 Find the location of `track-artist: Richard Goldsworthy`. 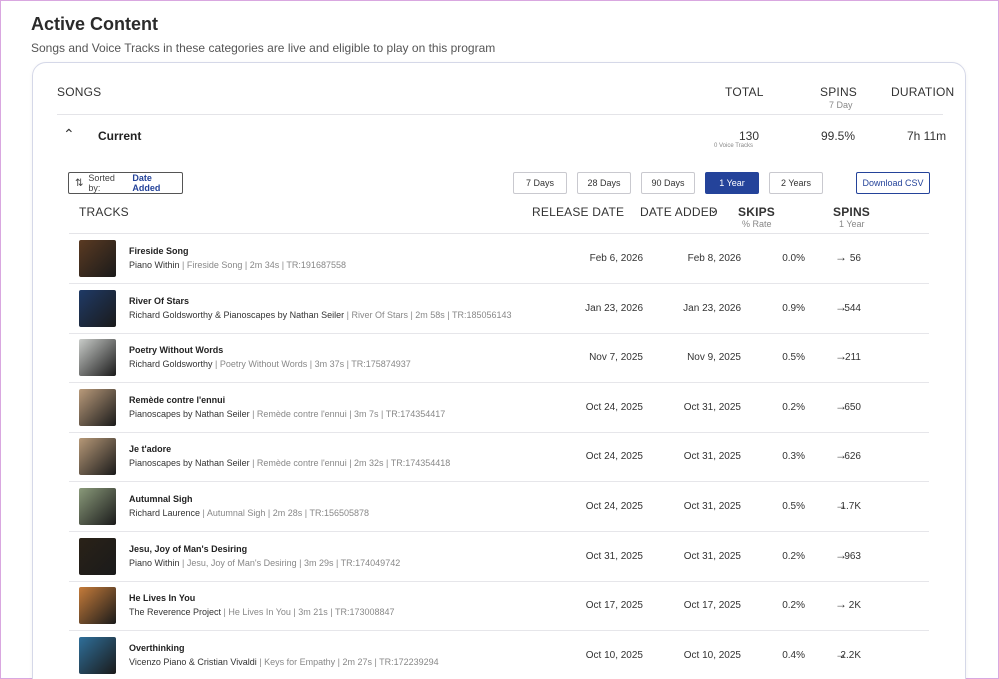

track-artist: Richard Goldsworthy is located at coordinates (171, 364).